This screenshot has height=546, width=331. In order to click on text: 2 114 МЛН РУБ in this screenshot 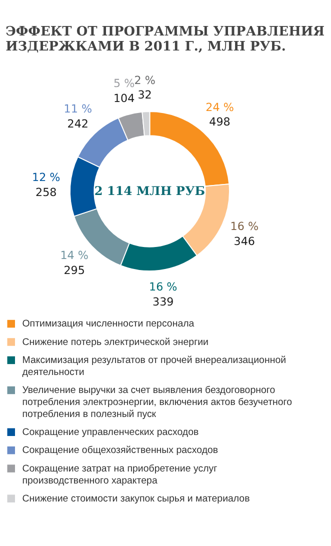, I will do `click(150, 191)`.